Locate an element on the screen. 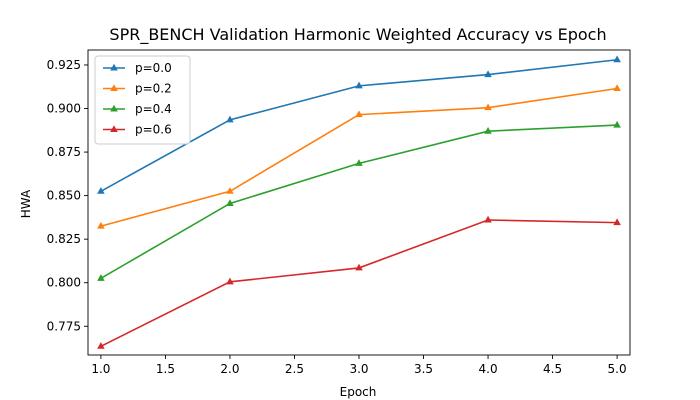 The height and width of the screenshot is (400, 700). legend-item: p=0.6 is located at coordinates (137, 130).